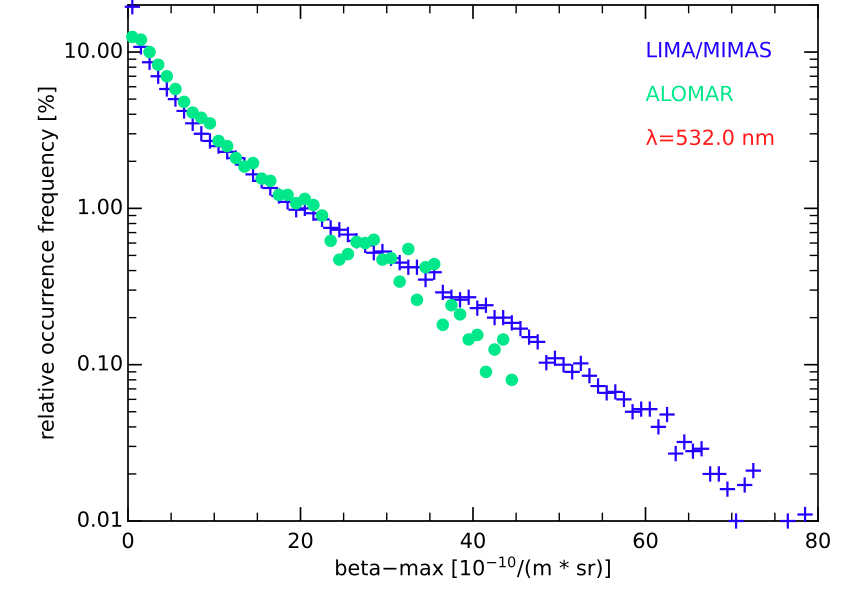  What do you see at coordinates (690, 94) in the screenshot?
I see `text: ALOMAR` at bounding box center [690, 94].